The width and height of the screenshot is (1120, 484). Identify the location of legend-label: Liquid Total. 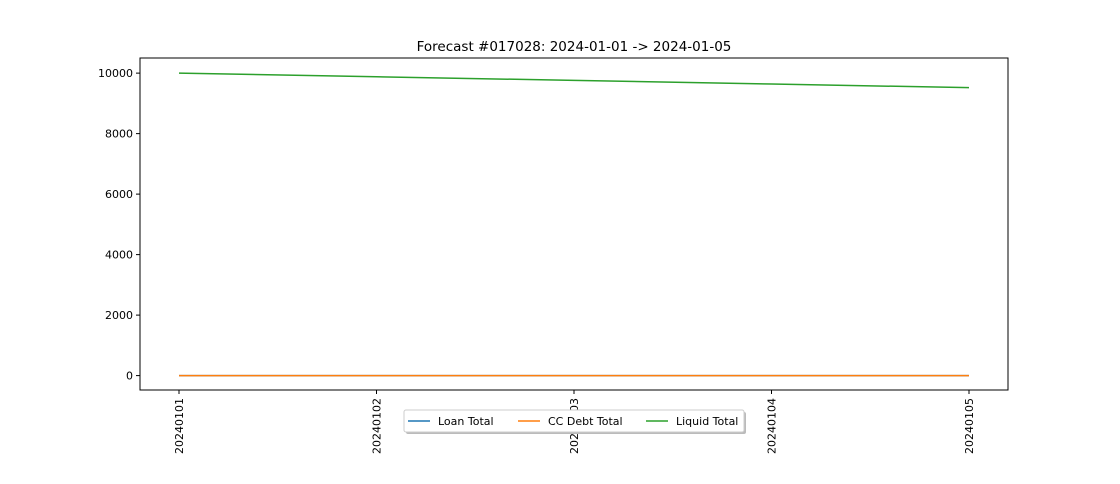
(707, 421).